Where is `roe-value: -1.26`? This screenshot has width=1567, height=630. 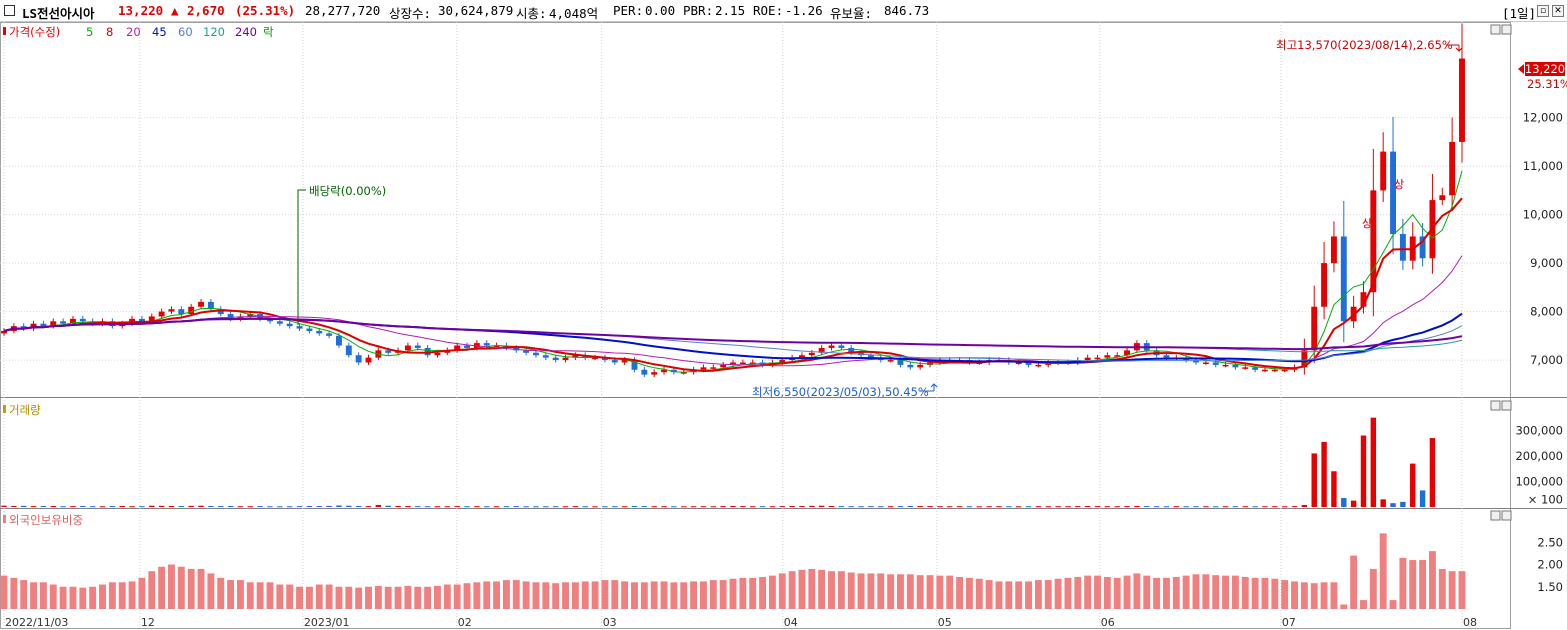 roe-value: -1.26 is located at coordinates (804, 10).